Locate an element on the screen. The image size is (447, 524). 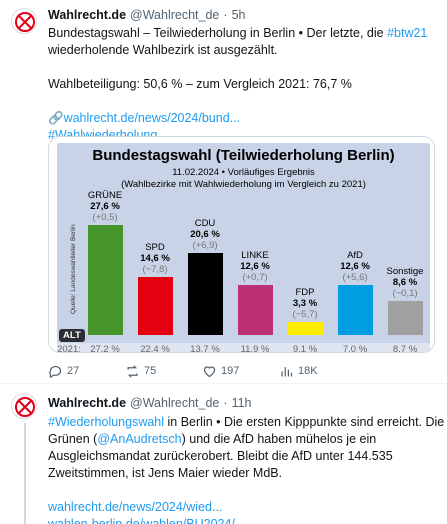
timestamp: 5h is located at coordinates (238, 15).